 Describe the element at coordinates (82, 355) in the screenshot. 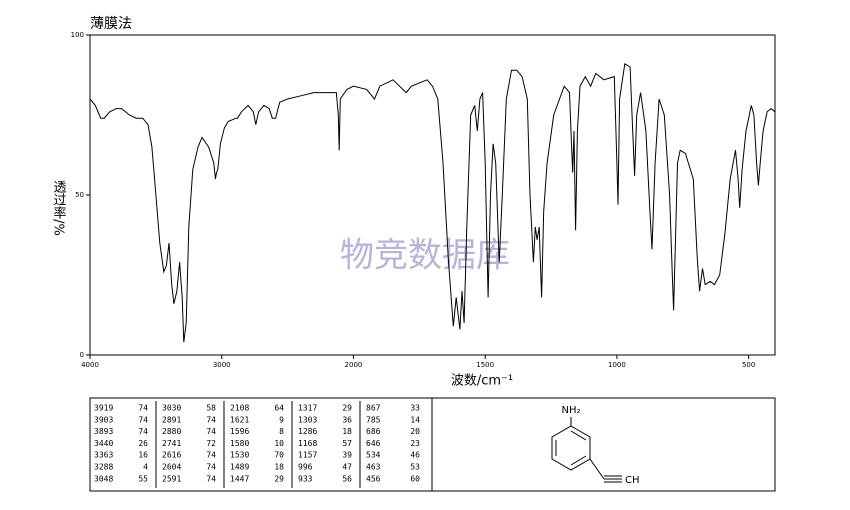

I see `y-tick-label: 0` at that location.